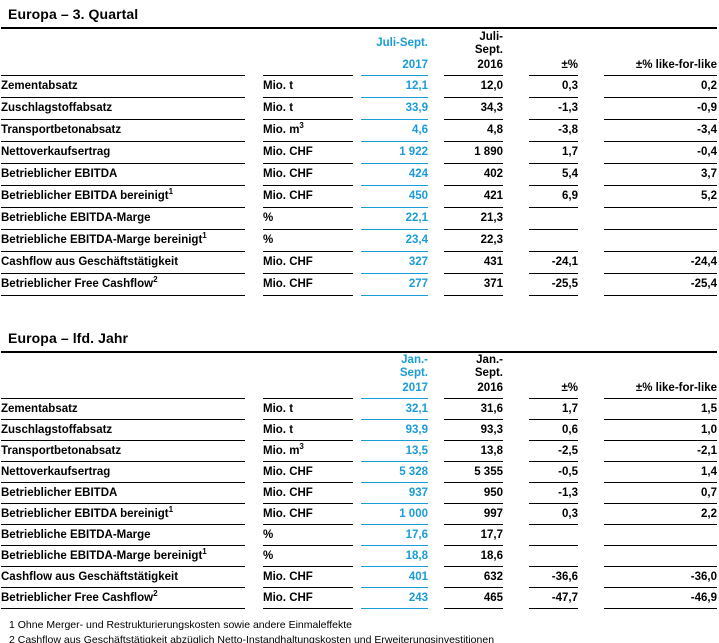  Describe the element at coordinates (660, 195) in the screenshot. I see `change-pct-lfl-cell: 5,2` at that location.